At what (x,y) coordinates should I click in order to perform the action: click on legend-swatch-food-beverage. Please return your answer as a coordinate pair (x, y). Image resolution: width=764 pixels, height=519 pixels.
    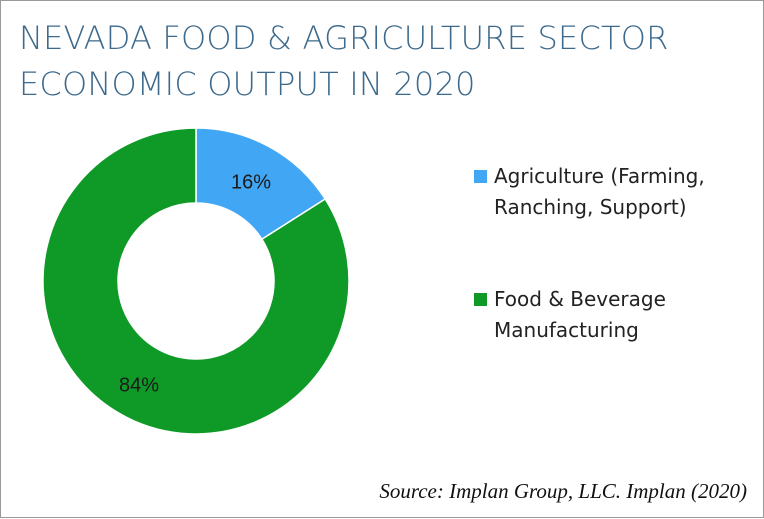
    Looking at the image, I should click on (480, 299).